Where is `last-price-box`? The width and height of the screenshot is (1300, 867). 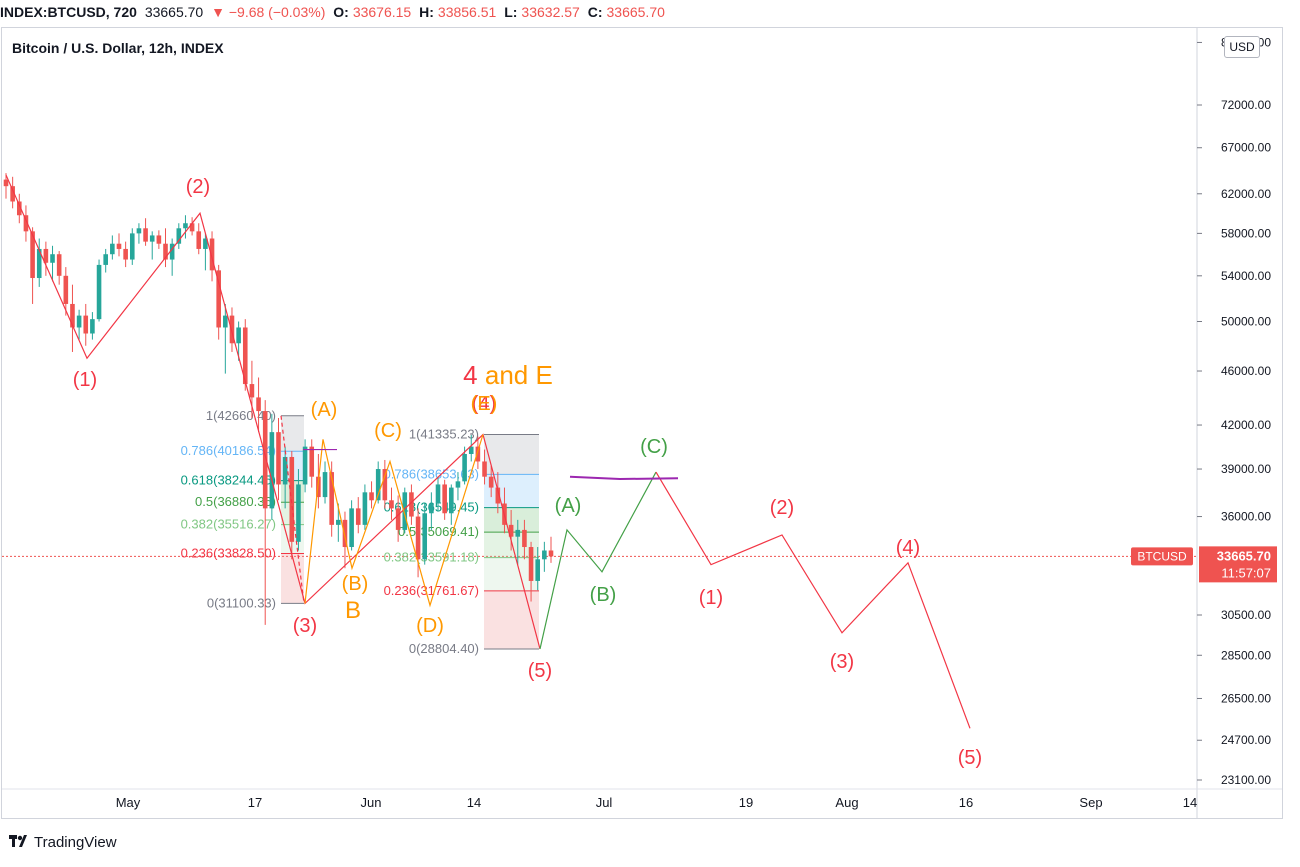
last-price-box is located at coordinates (1238, 564).